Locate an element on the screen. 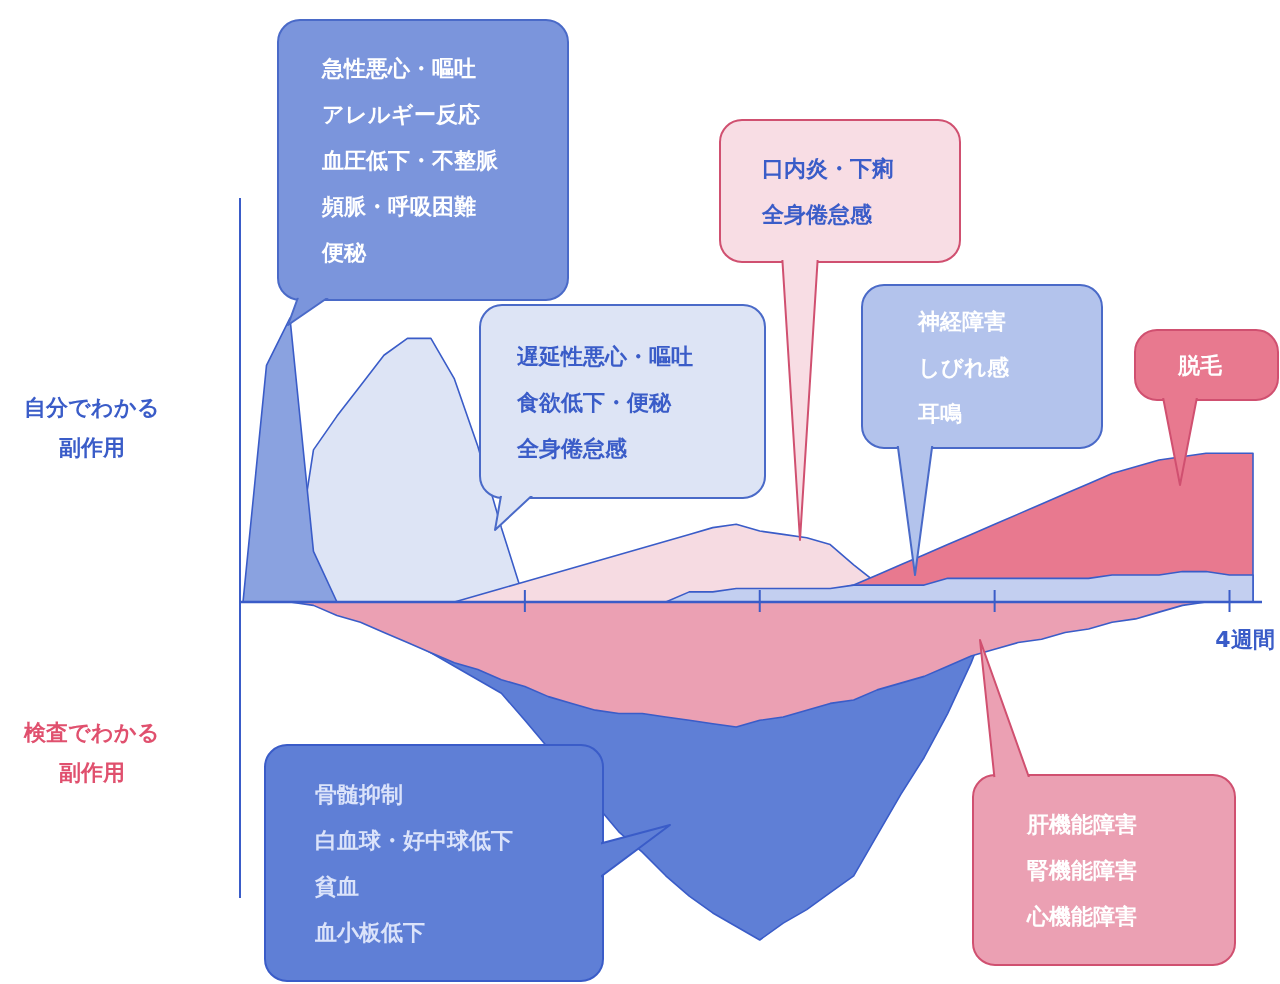  annotation: 貧血 is located at coordinates (336, 886).